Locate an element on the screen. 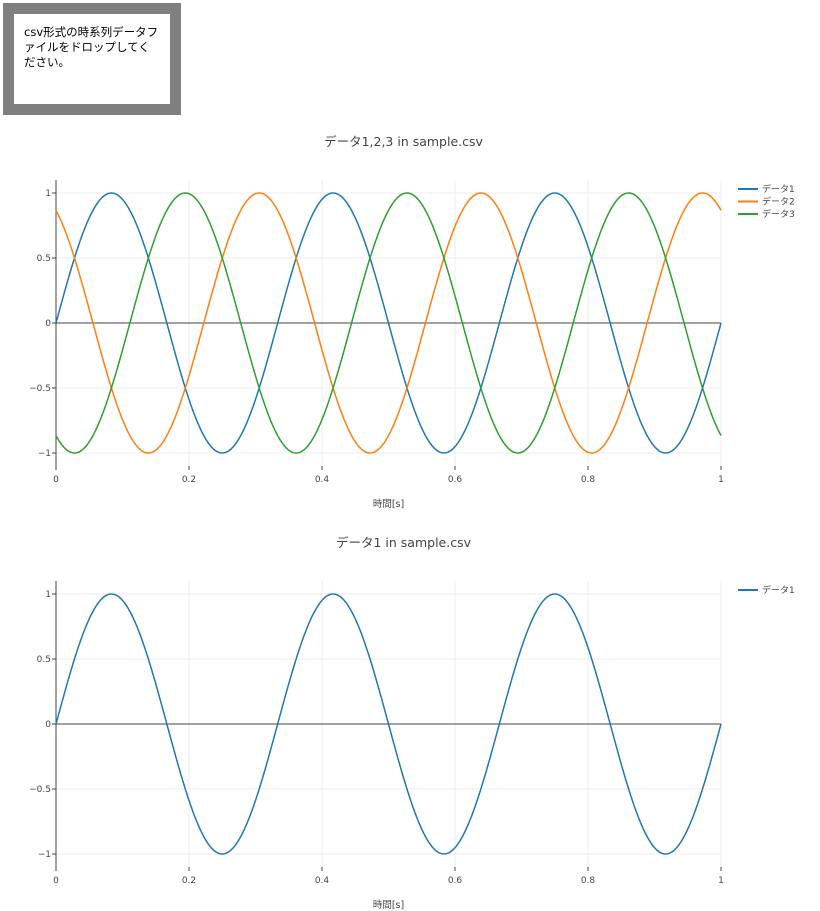 The image size is (820, 911). legend-label: データ3 is located at coordinates (778, 214).